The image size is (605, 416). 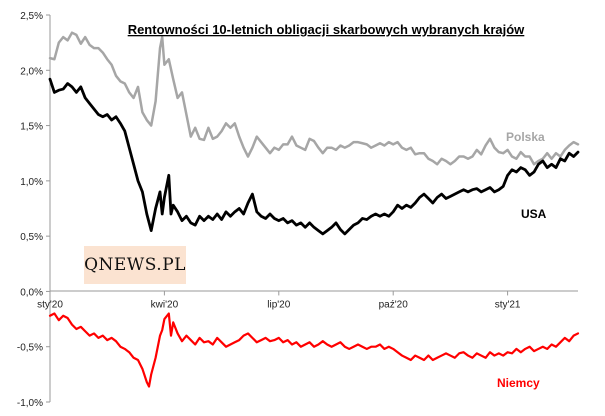 What do you see at coordinates (30, 403) in the screenshot?
I see `y-tick-label: -1,0%` at bounding box center [30, 403].